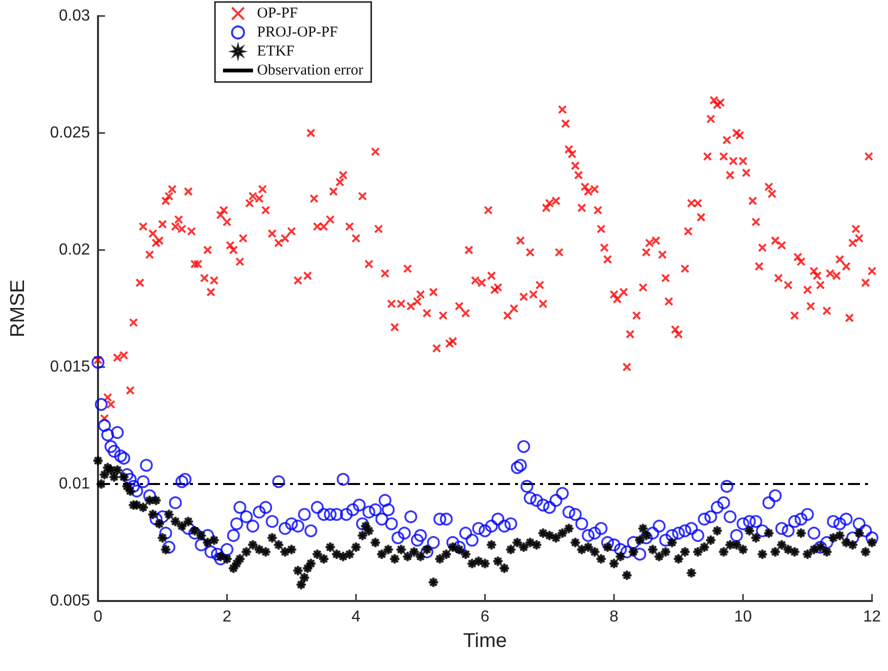  I want to click on legend-label: OP-PF, so click(277, 14).